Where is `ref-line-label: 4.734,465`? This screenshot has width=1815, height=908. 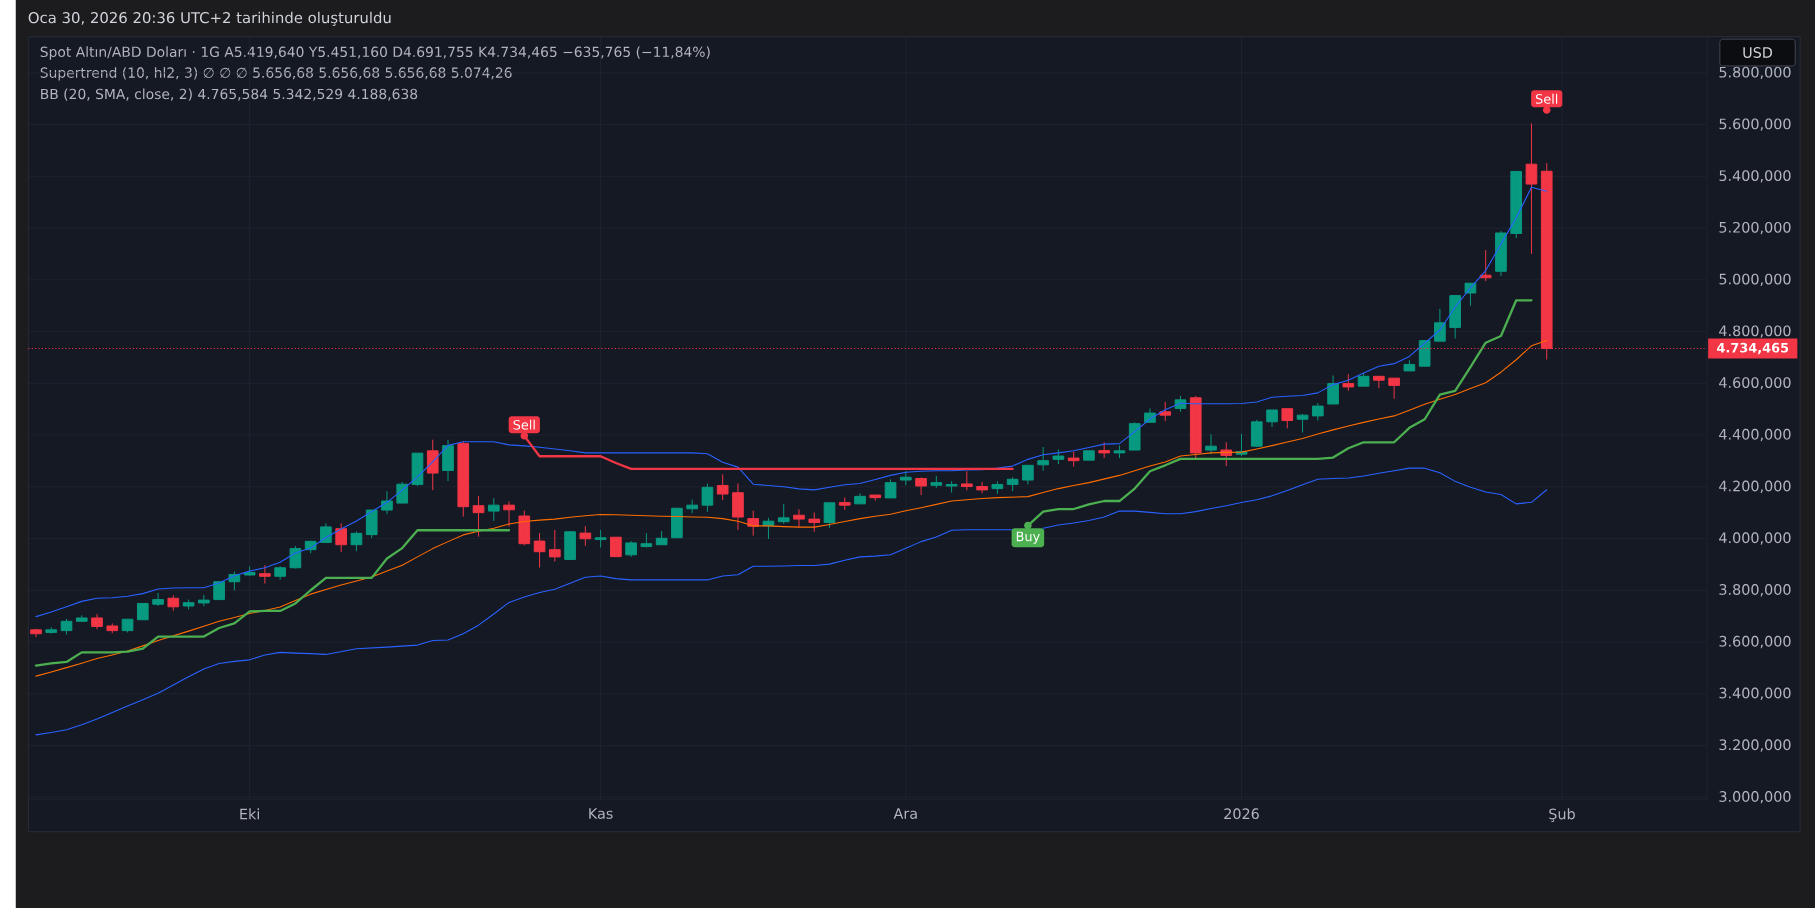 ref-line-label: 4.734,465 is located at coordinates (1753, 348).